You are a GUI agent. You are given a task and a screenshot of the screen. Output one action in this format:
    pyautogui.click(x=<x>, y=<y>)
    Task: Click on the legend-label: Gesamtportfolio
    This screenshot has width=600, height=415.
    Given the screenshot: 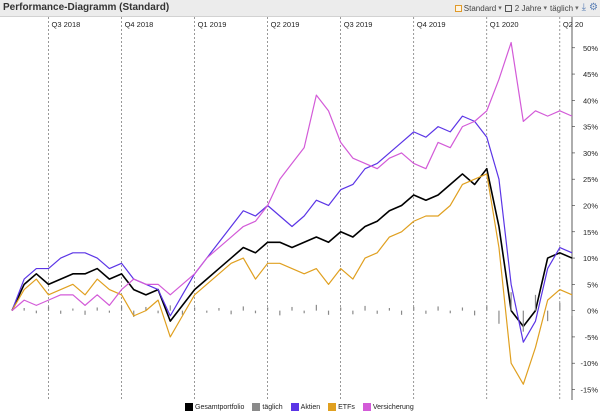 What is the action you would take?
    pyautogui.click(x=220, y=407)
    